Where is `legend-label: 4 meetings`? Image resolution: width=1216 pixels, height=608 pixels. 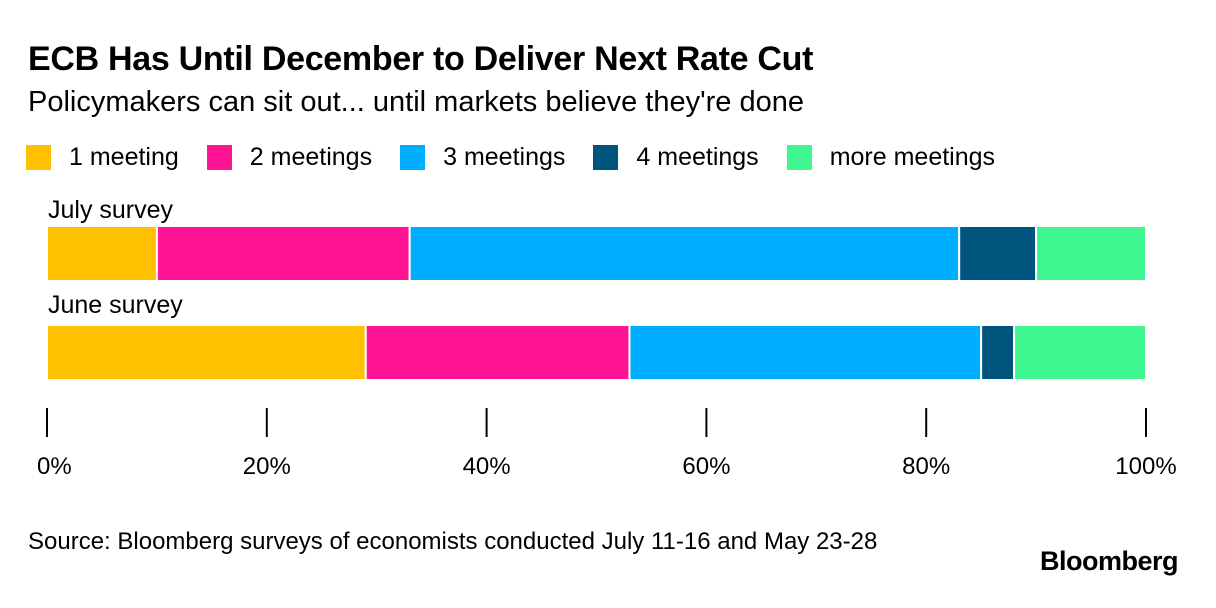
legend-label: 4 meetings is located at coordinates (697, 156).